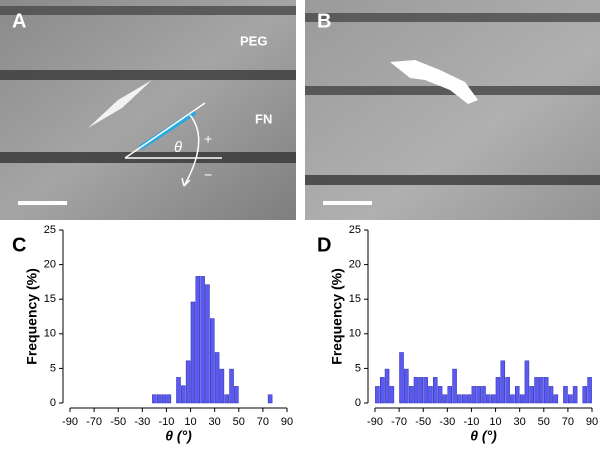 This screenshot has width=600, height=453. I want to click on panel-label: A, so click(19, 21).